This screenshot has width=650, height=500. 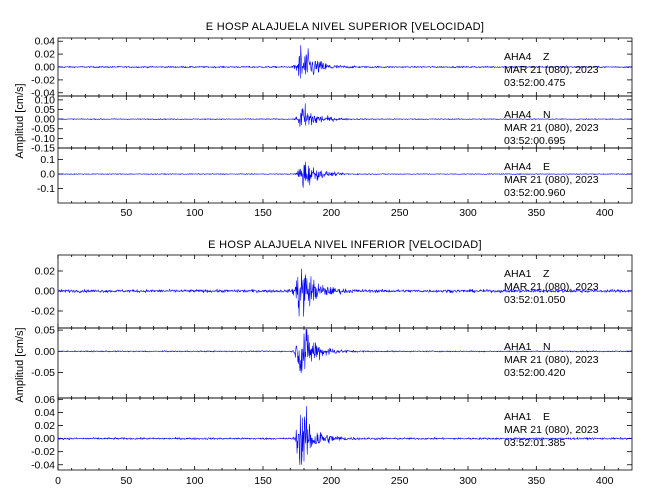 What do you see at coordinates (43, 149) in the screenshot?
I see `y-tick-label: -0.15` at bounding box center [43, 149].